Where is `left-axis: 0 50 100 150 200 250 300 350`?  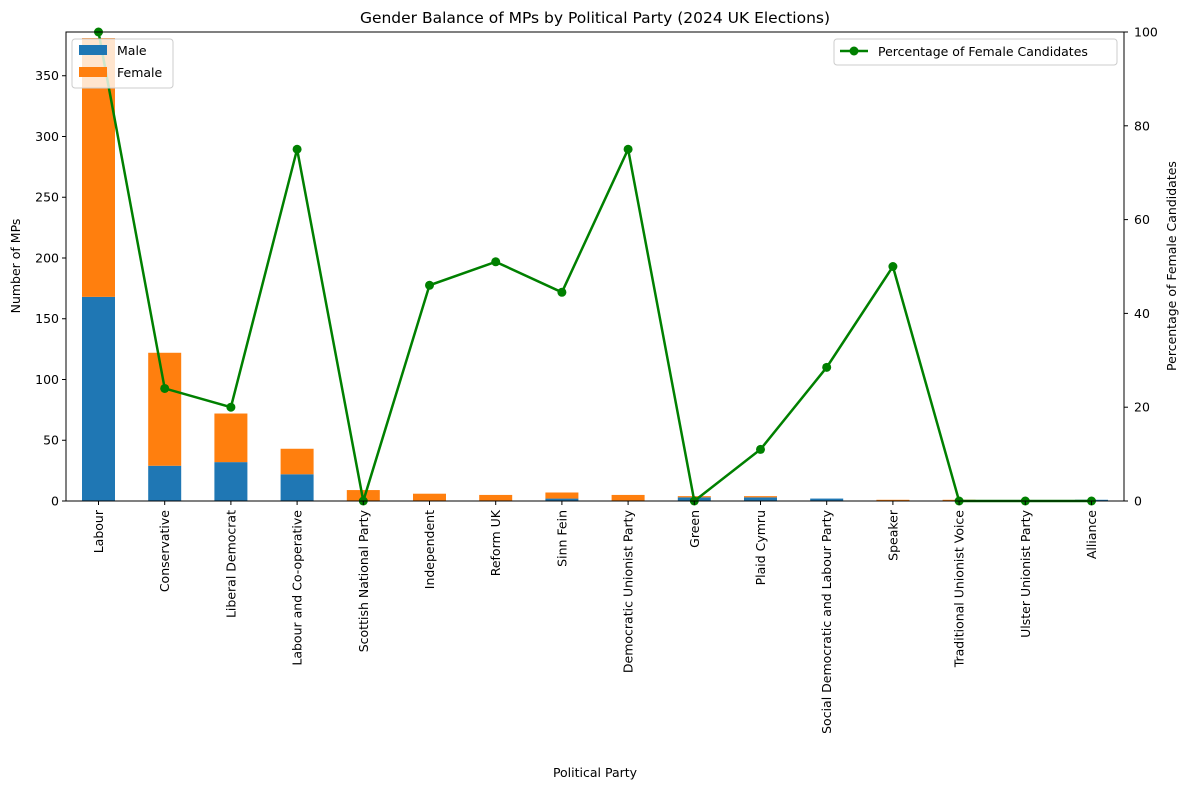
left-axis: 0 50 100 150 200 250 300 350 is located at coordinates (50, 288).